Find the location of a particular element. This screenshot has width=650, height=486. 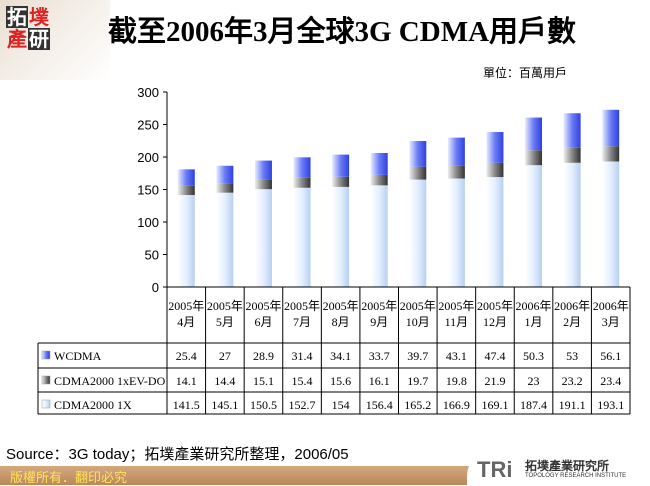

x-tick-label: 8月 is located at coordinates (341, 322).